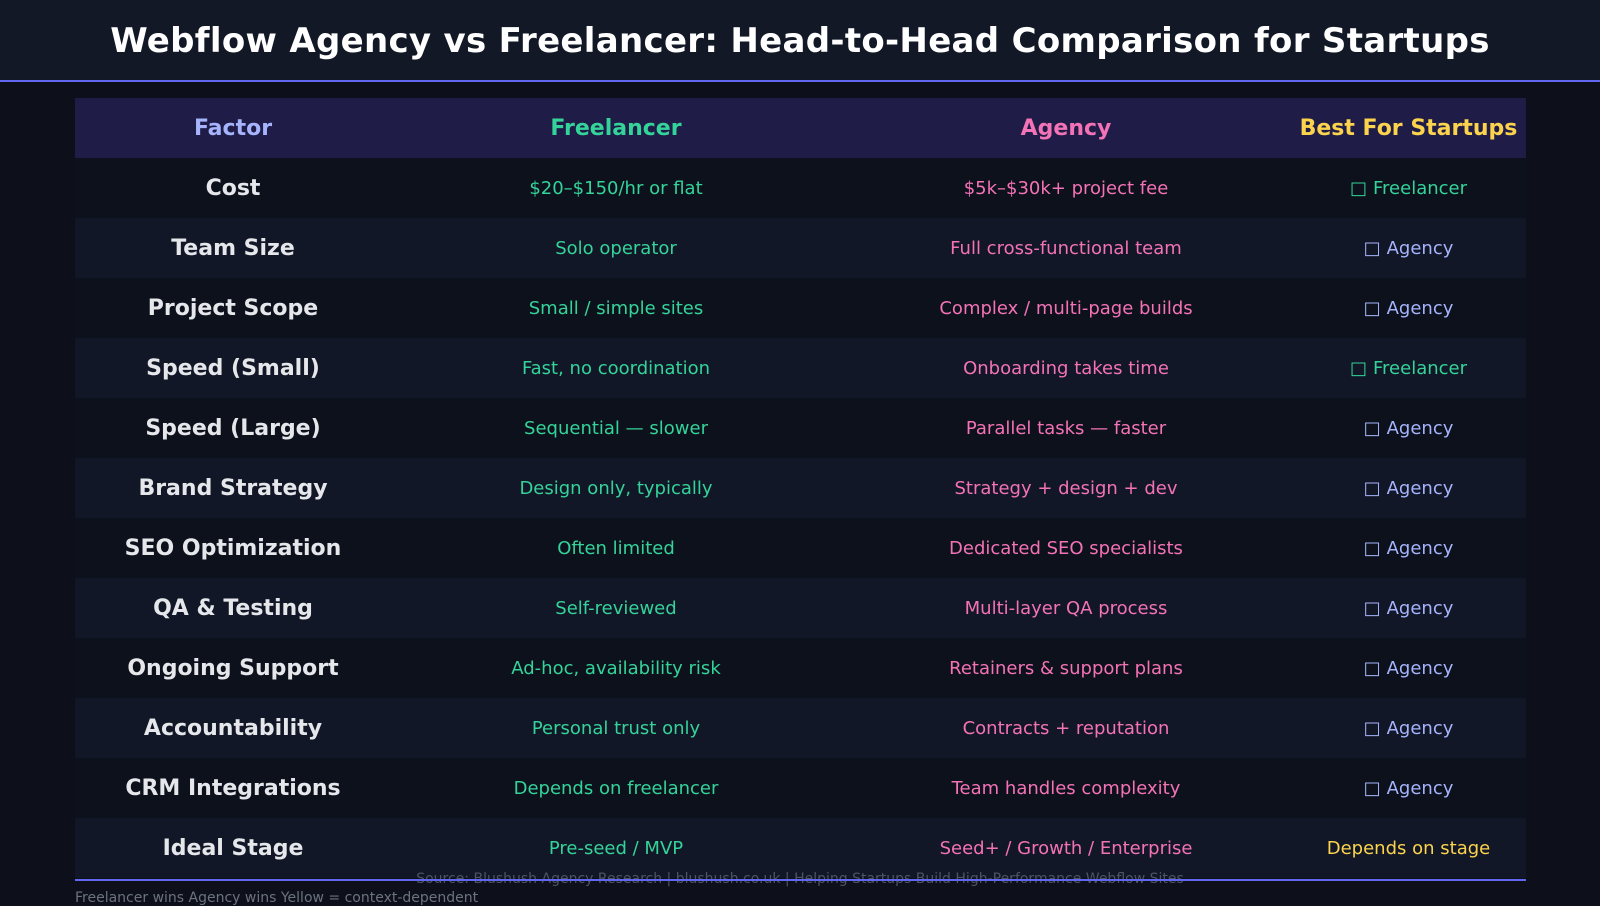  What do you see at coordinates (1066, 428) in the screenshot?
I see `agency-cell: Parallel tasks — faster` at bounding box center [1066, 428].